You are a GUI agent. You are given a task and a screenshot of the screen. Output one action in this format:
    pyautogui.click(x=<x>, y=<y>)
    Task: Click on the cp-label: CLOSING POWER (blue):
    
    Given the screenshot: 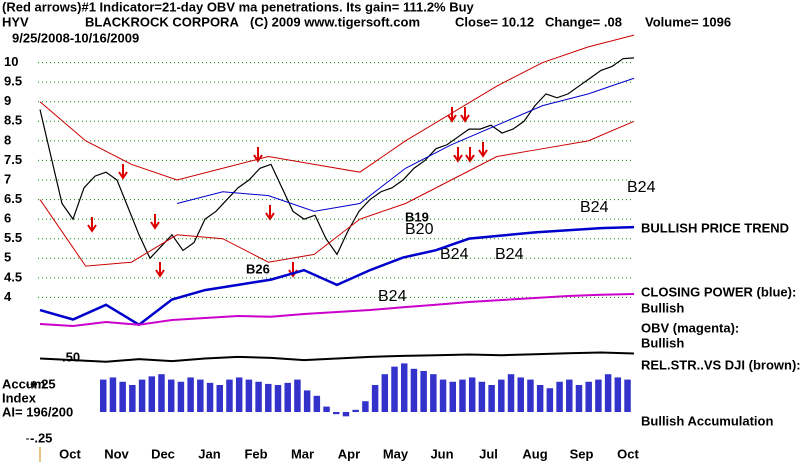 What is the action you would take?
    pyautogui.click(x=718, y=291)
    